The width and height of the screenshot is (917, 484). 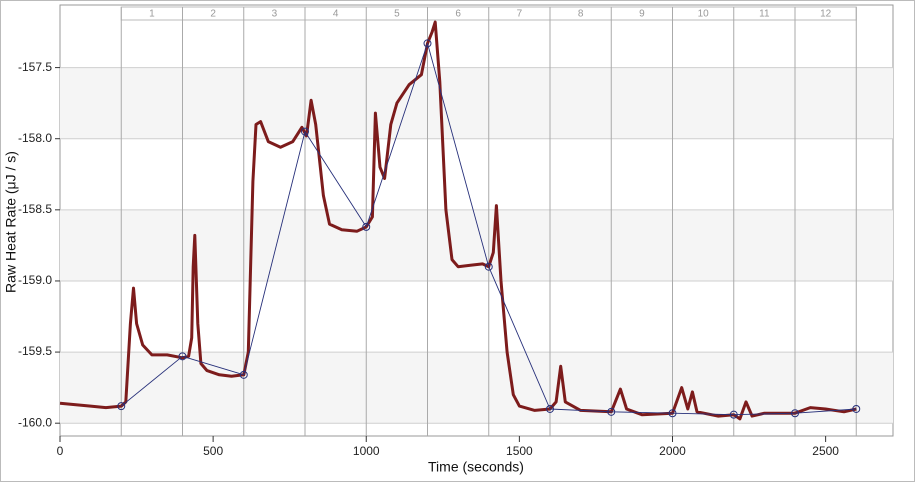 I want to click on injection-label: 9, so click(x=642, y=14).